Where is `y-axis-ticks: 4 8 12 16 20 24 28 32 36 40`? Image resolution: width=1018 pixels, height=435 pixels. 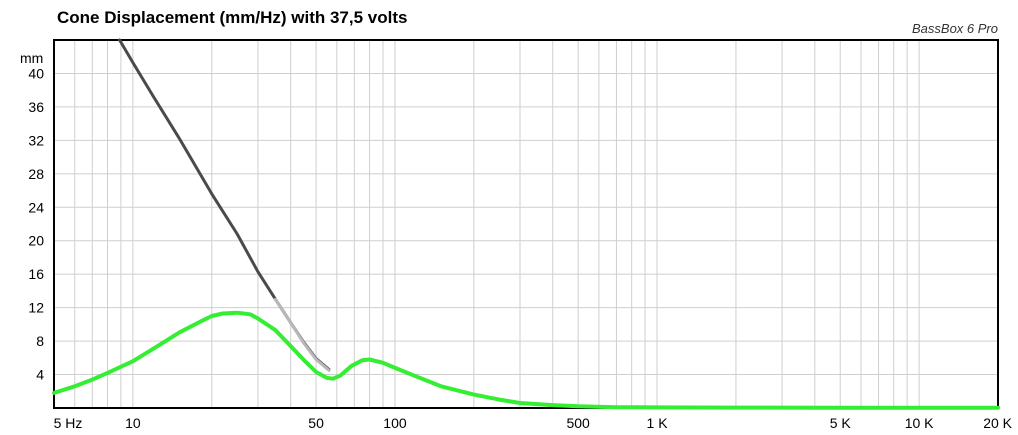 y-axis-ticks: 4 8 12 16 20 24 28 32 36 40 is located at coordinates (36, 223).